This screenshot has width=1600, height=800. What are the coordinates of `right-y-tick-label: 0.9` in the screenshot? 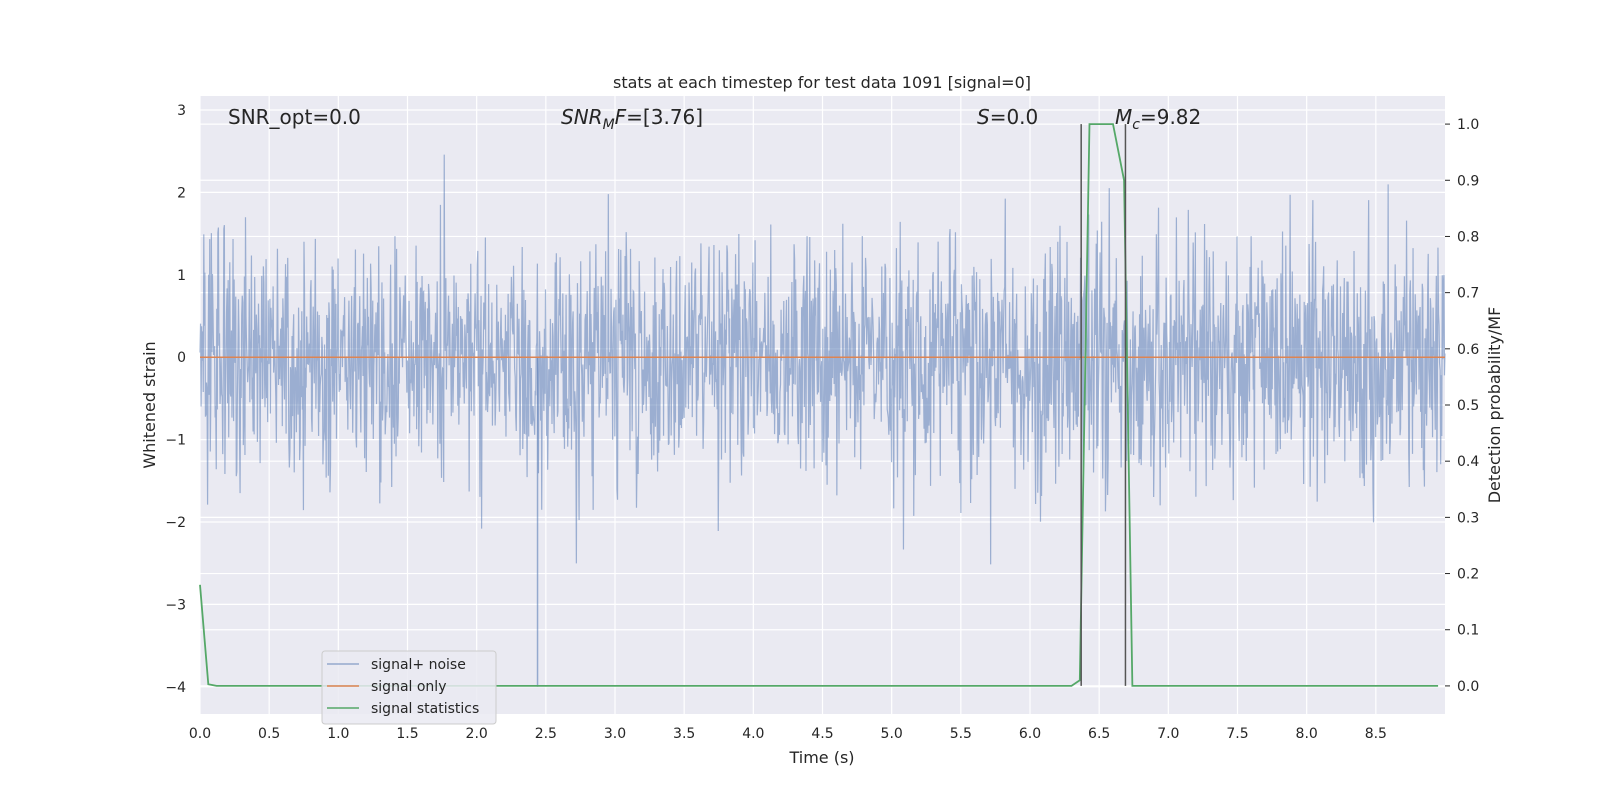 It's located at (1468, 181).